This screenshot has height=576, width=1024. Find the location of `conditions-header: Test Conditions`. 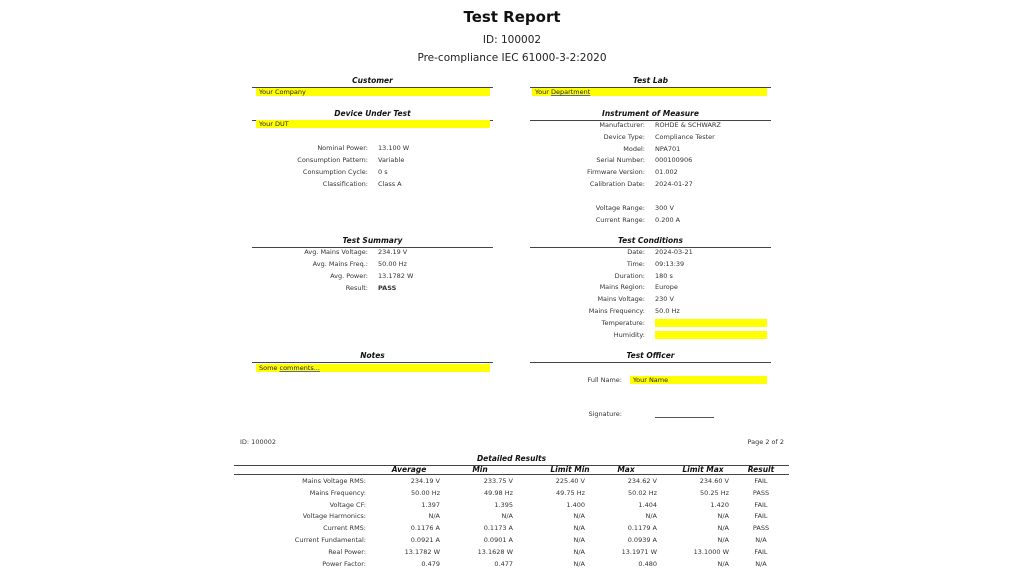

conditions-header: Test Conditions is located at coordinates (650, 241).